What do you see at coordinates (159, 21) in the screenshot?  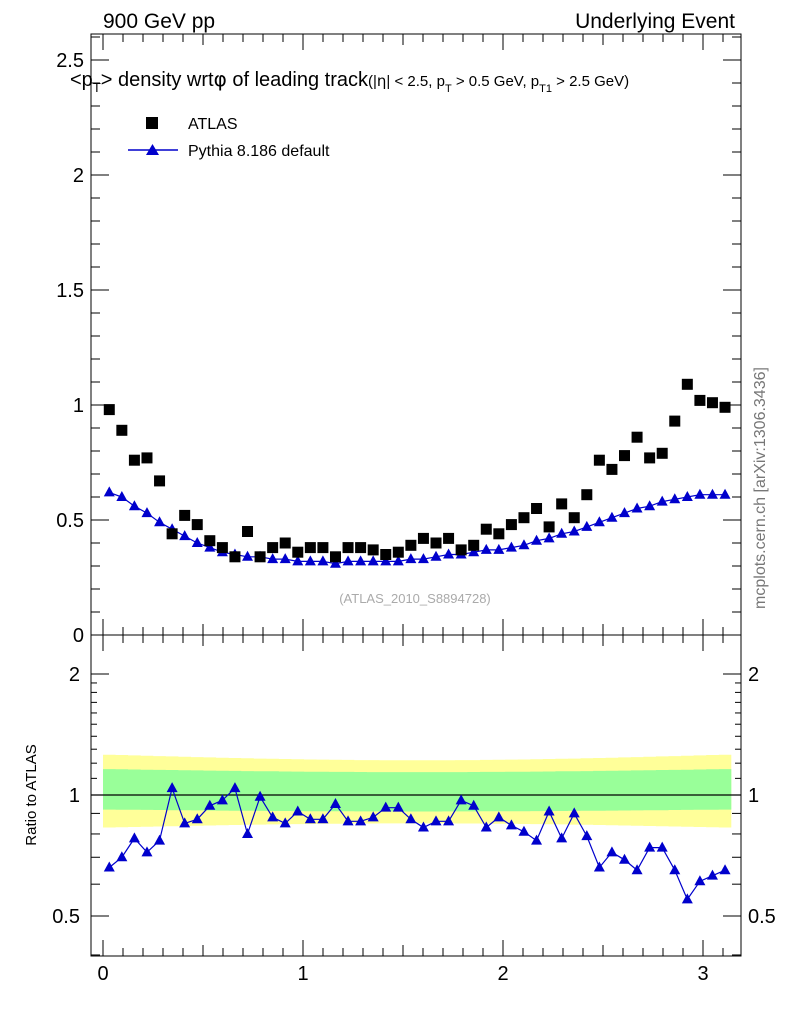 I see `header-left: 900 GeV pp` at bounding box center [159, 21].